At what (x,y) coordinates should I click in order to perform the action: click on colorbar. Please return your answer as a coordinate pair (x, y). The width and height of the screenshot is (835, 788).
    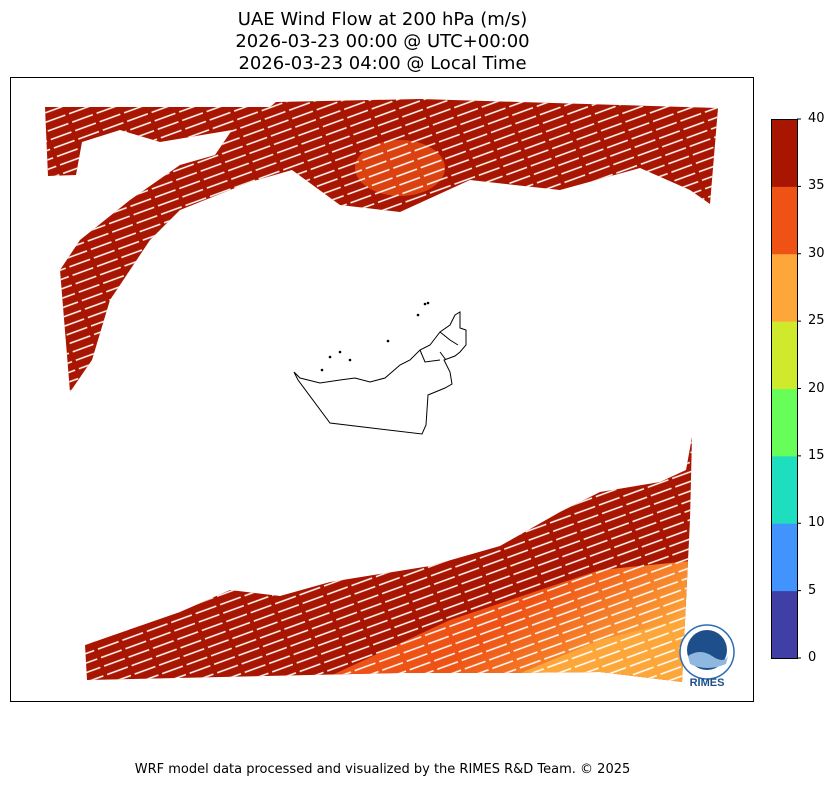
    Looking at the image, I should click on (786, 388).